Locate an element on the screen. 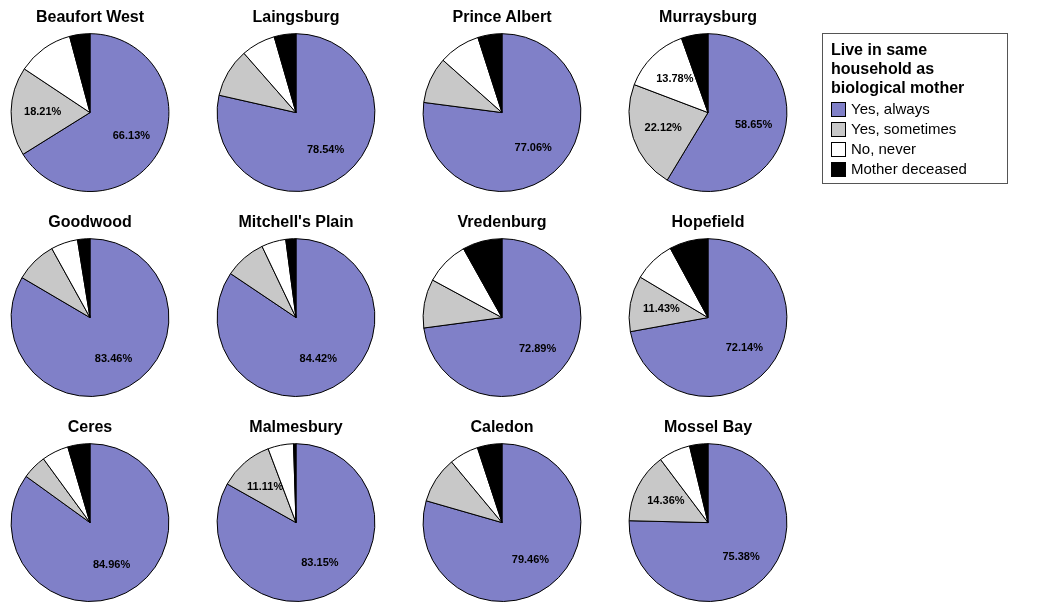 This screenshot has width=1047, height=610. data-label: 79.46% is located at coordinates (530, 559).